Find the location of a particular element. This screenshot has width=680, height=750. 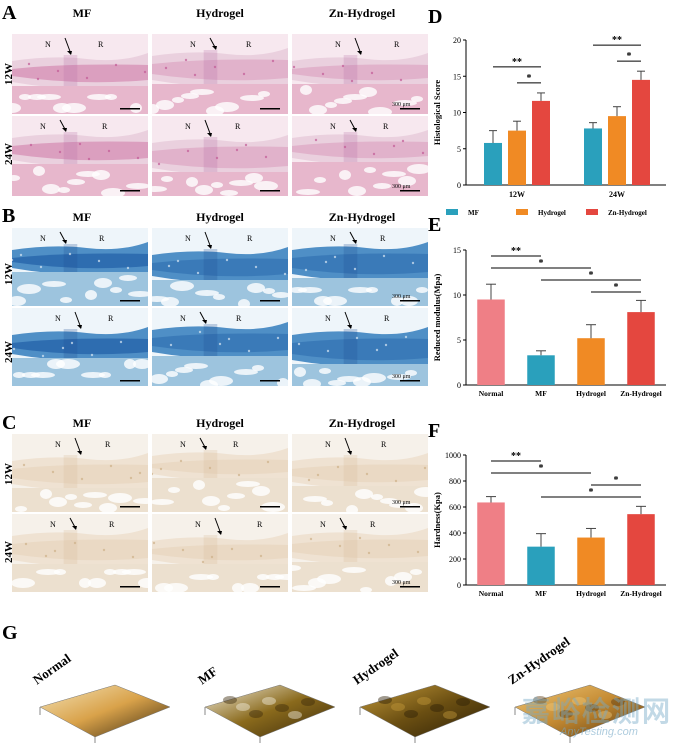

y-tick-label: 20 is located at coordinates (457, 40).